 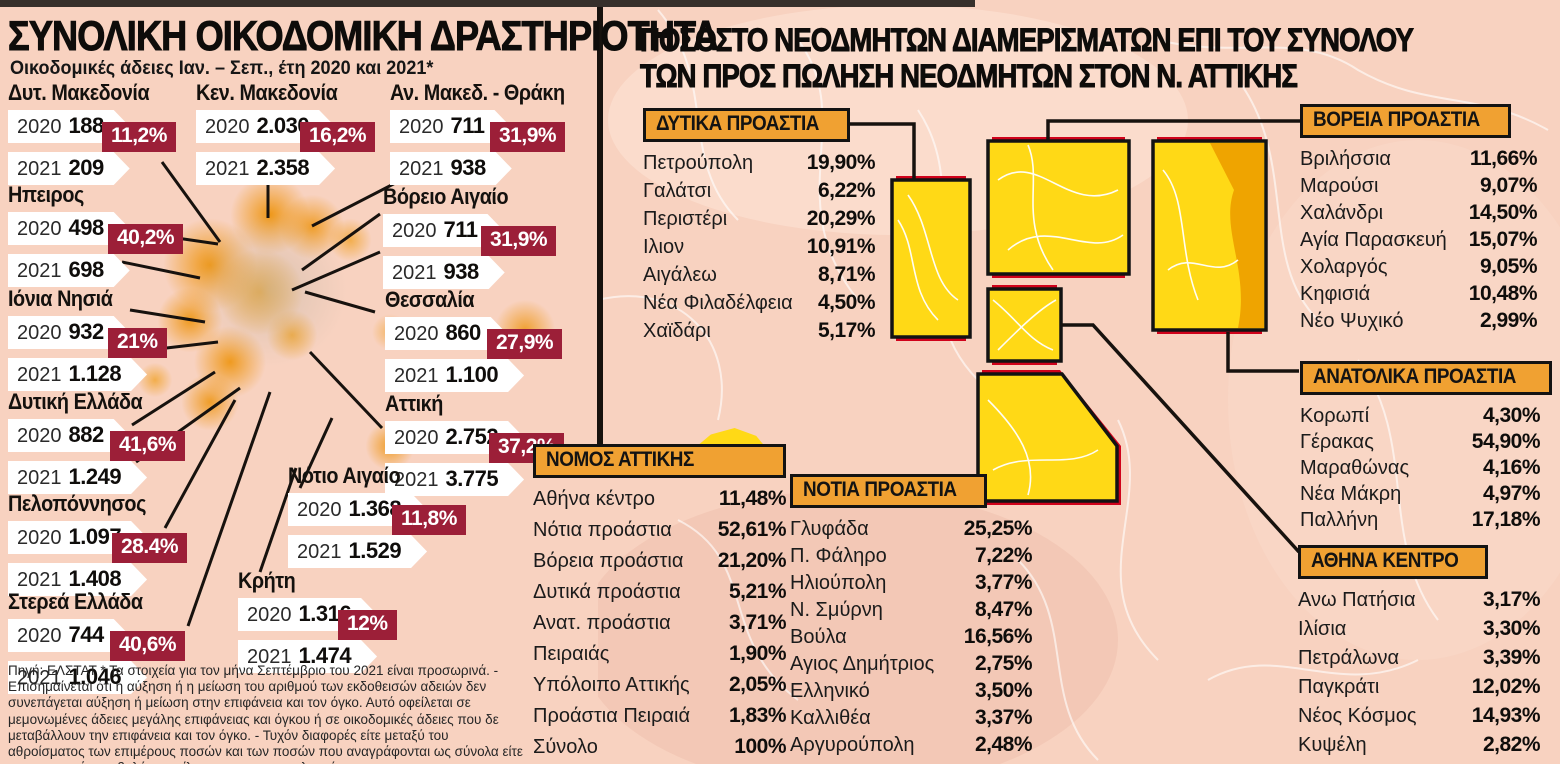 I want to click on region-name: Δυτική Ελλάδα, so click(x=75, y=401).